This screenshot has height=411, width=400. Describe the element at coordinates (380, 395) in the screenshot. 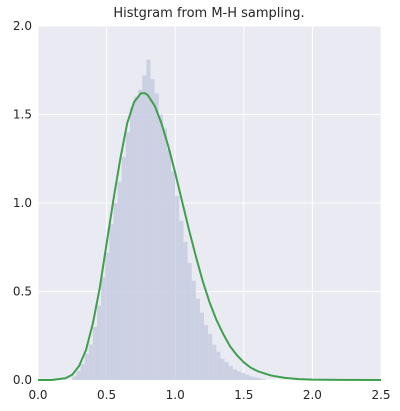

I see `x-tick-label: 2.5` at that location.